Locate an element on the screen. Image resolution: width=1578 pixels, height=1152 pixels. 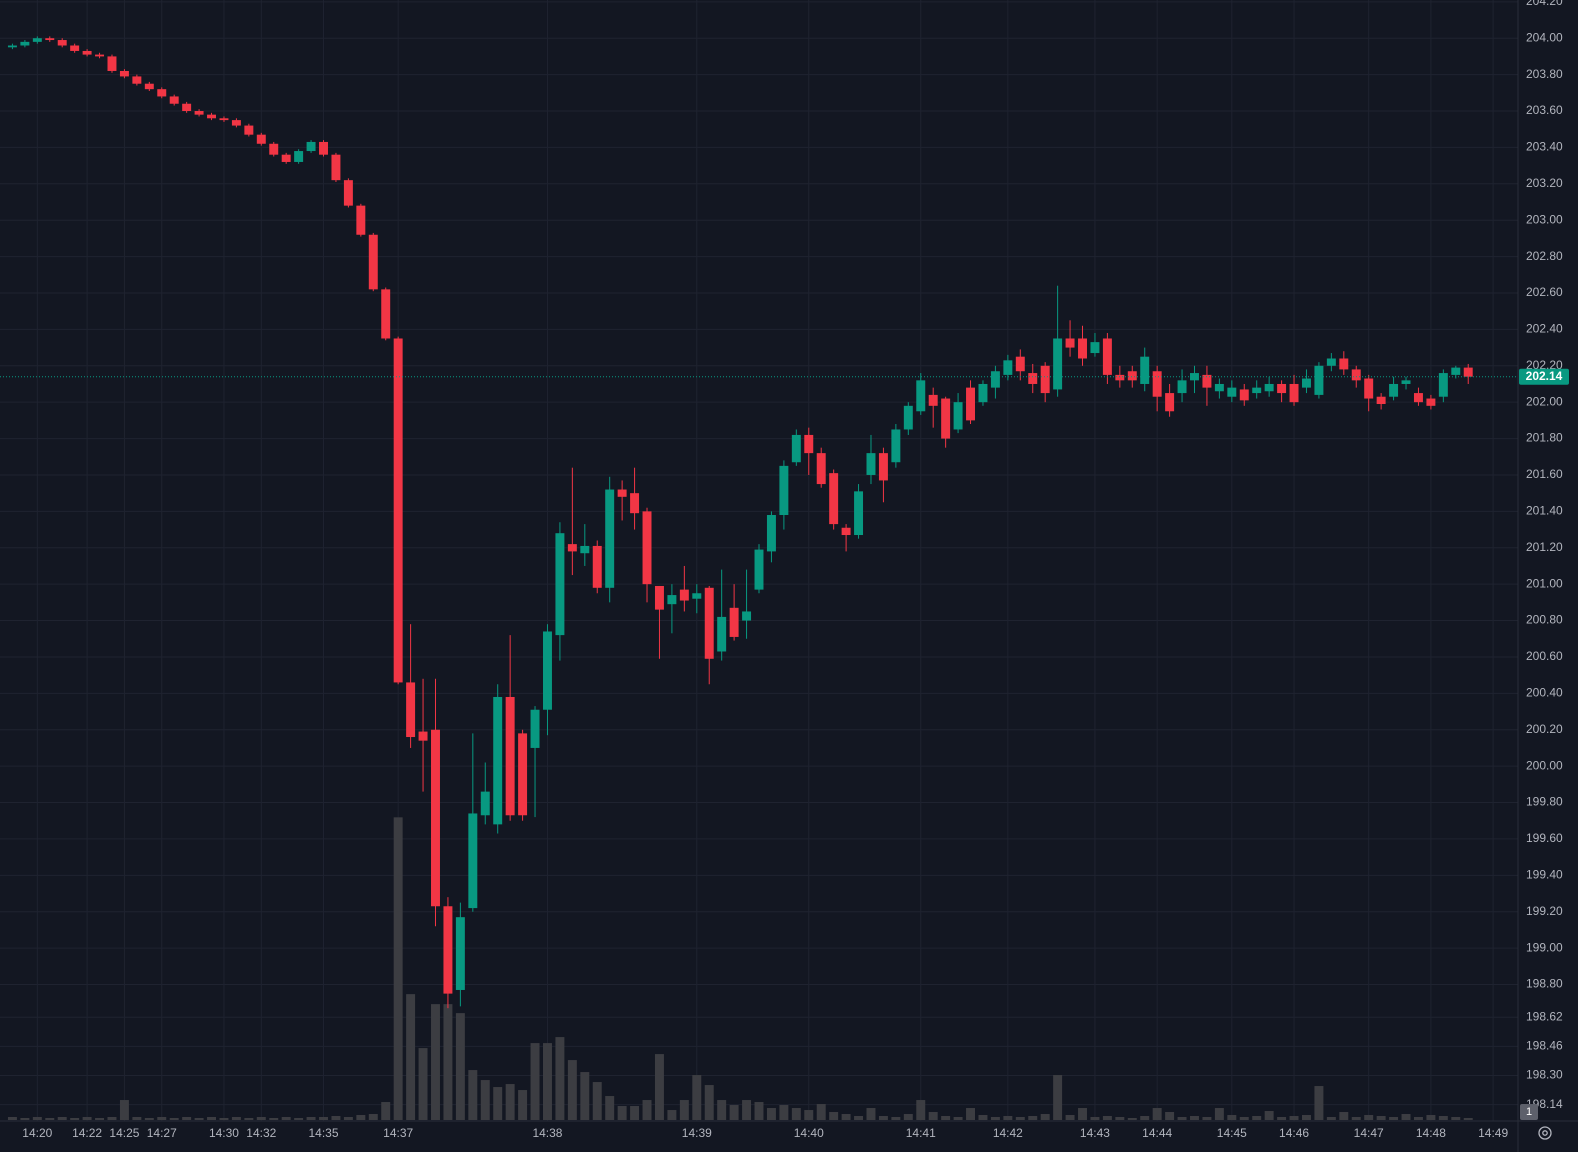
scale-button is located at coordinates (1529, 1112).